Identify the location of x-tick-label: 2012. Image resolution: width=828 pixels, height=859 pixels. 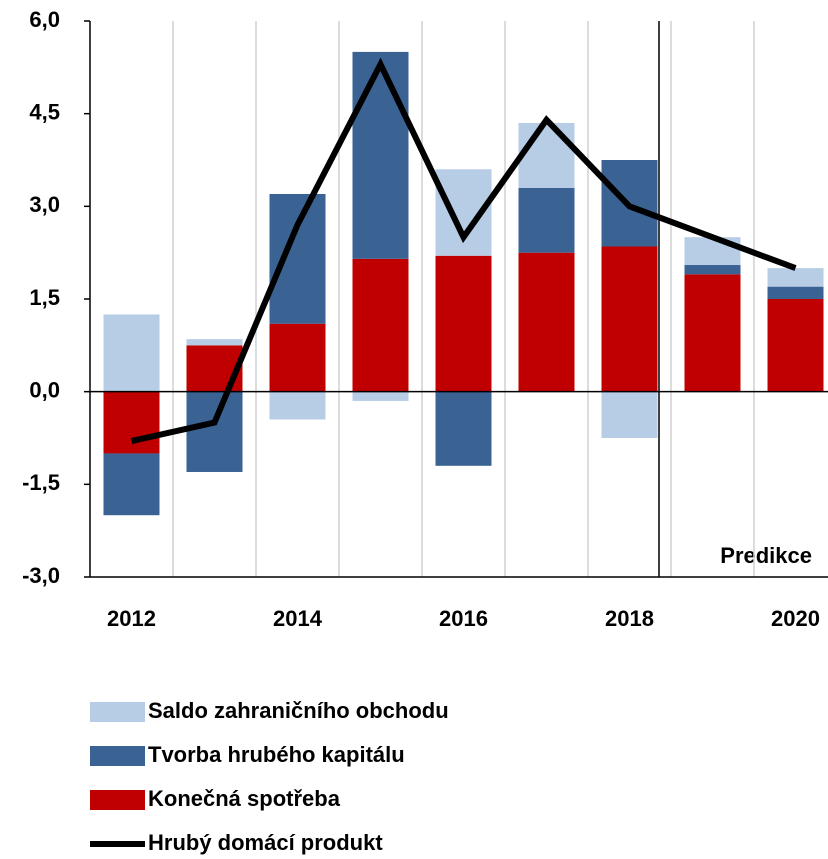
(131, 618).